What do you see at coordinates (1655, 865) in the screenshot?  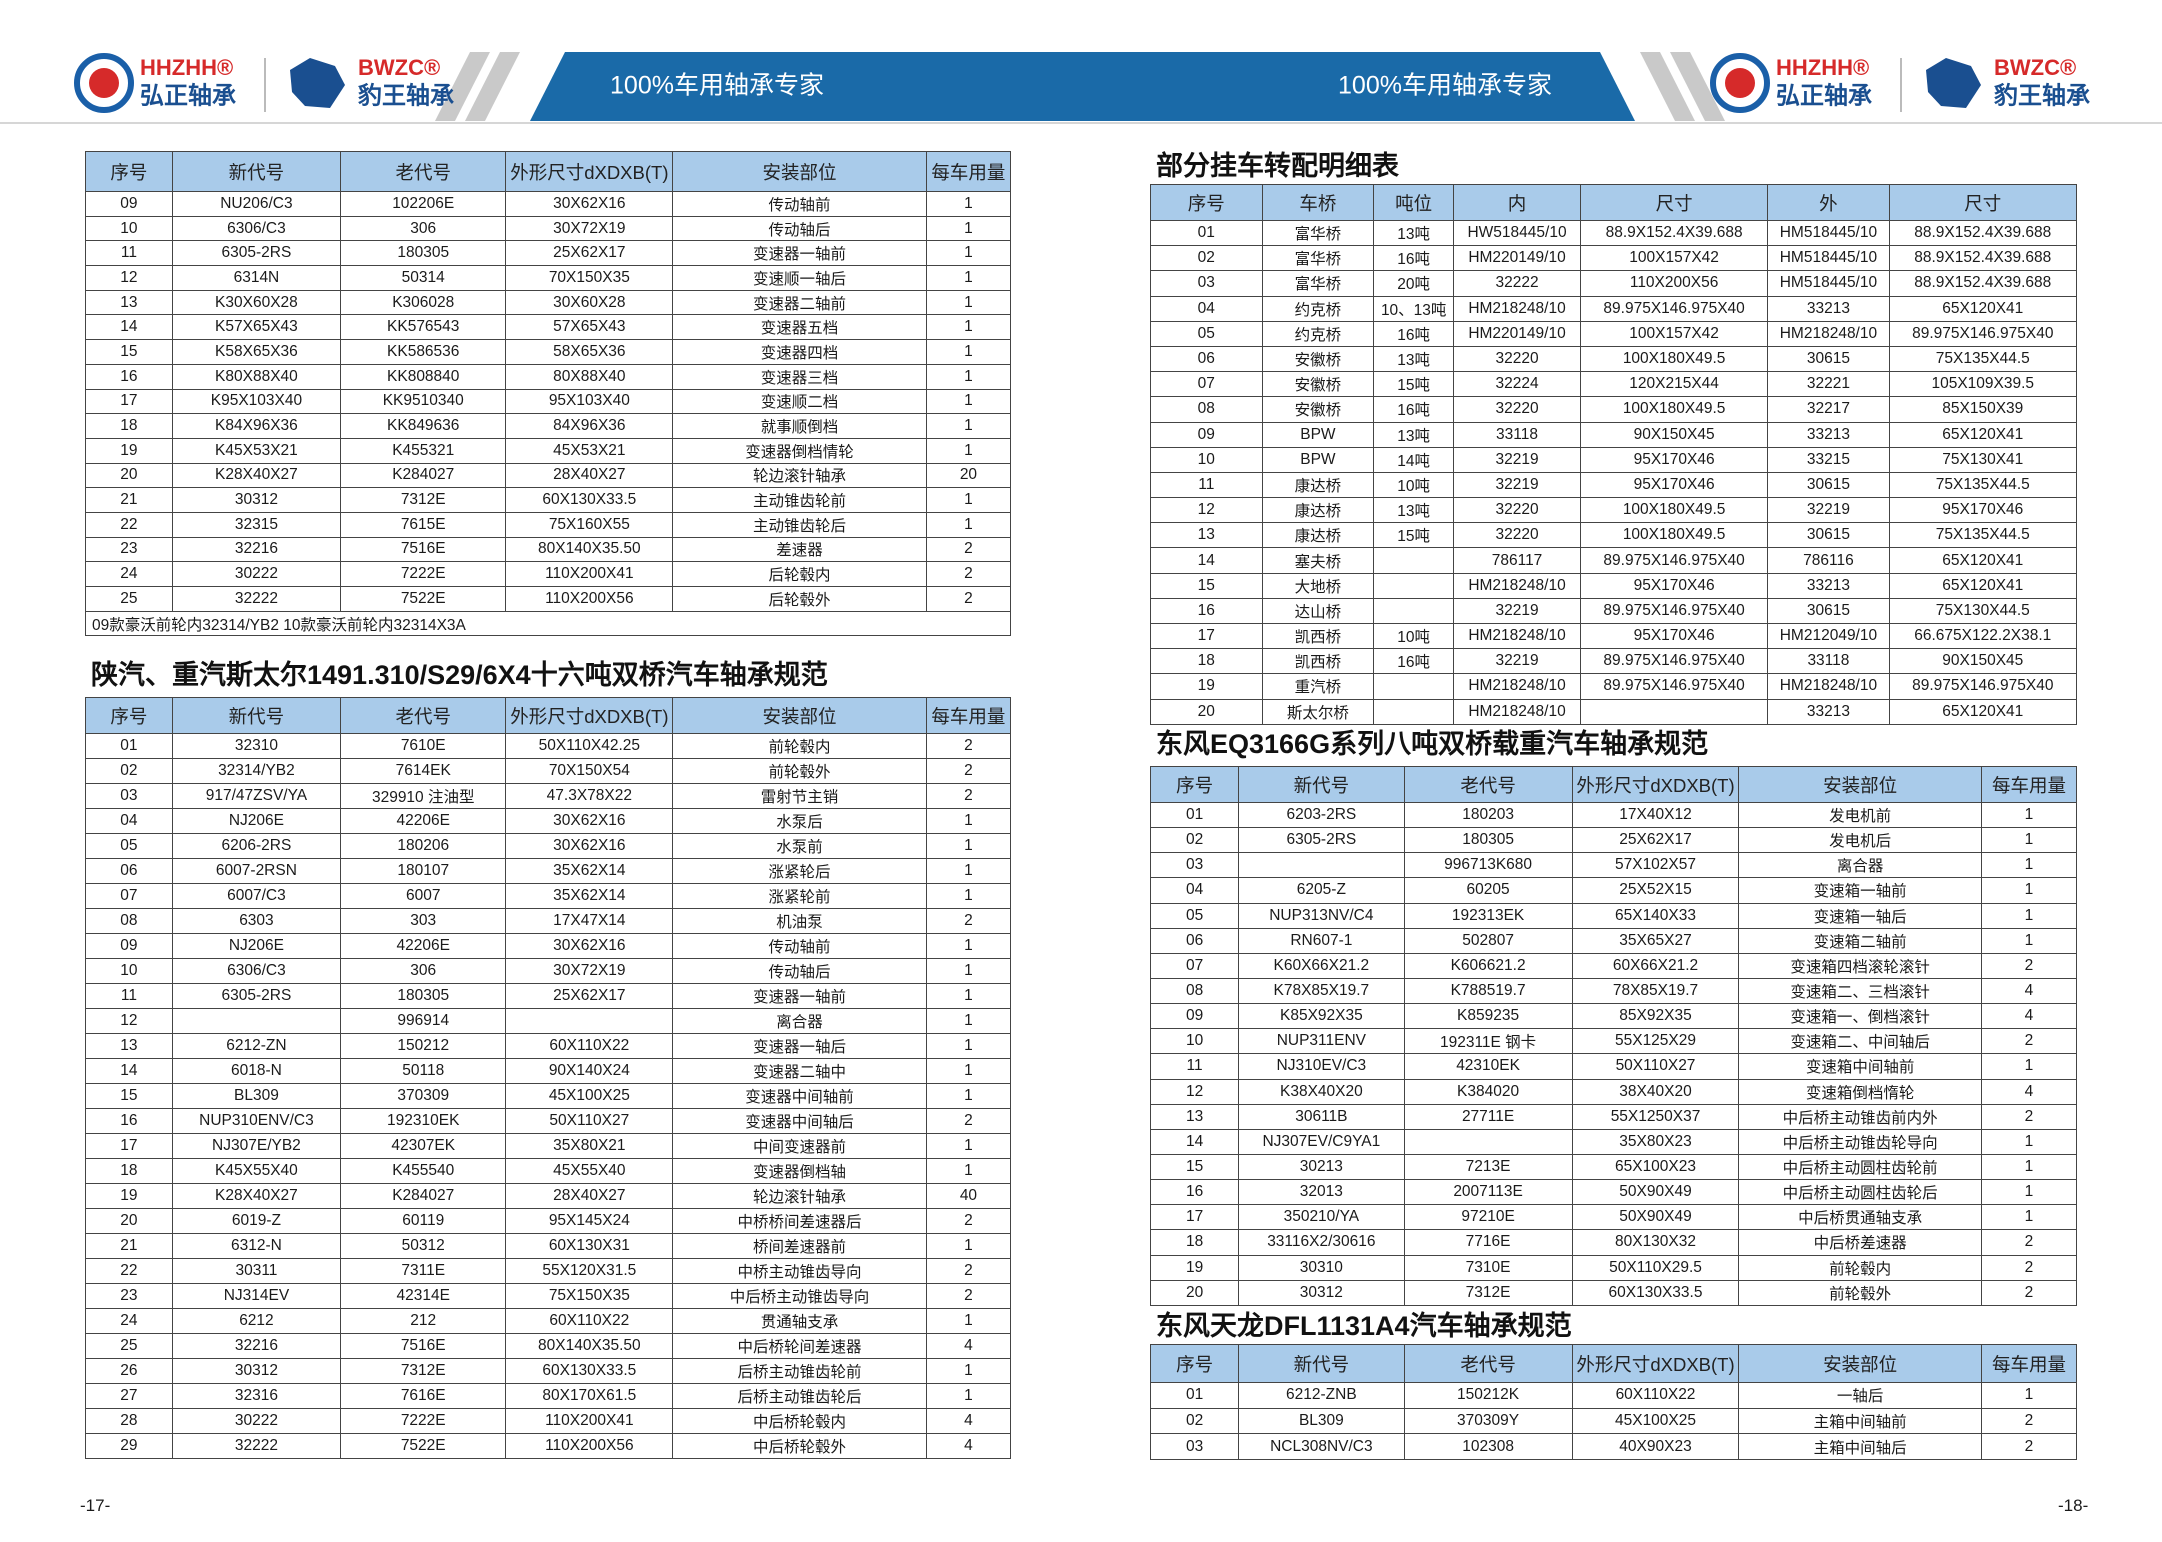 I see `cell: 57X102X57` at bounding box center [1655, 865].